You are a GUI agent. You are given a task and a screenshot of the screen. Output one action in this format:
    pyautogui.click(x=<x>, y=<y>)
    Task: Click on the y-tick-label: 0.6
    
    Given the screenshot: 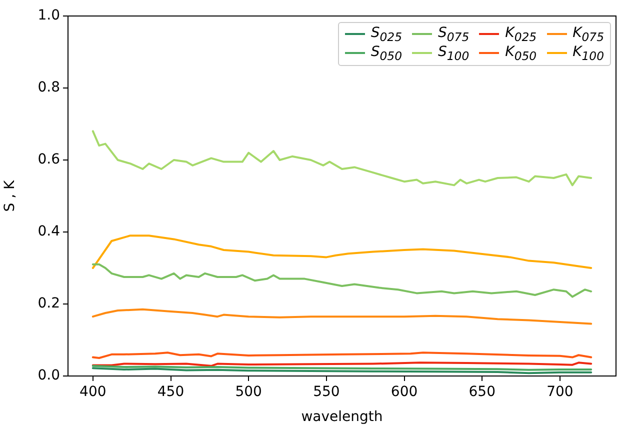 What is the action you would take?
    pyautogui.click(x=49, y=160)
    